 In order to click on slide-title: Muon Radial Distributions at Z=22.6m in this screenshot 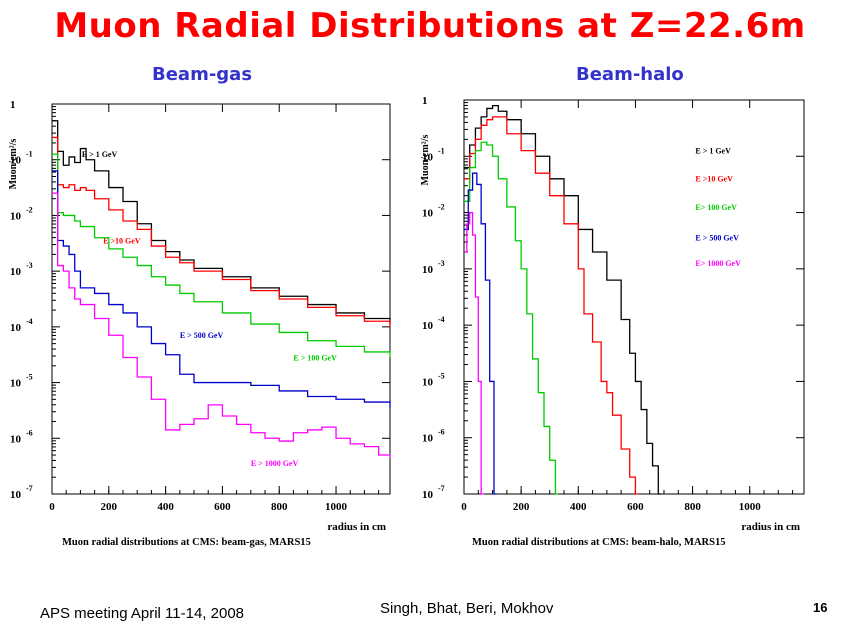, I will do `click(430, 26)`.